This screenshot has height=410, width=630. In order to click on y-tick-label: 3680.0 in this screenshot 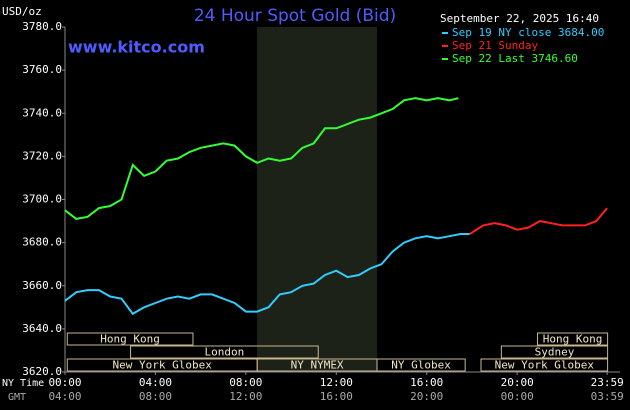, I will do `click(42, 242)`.